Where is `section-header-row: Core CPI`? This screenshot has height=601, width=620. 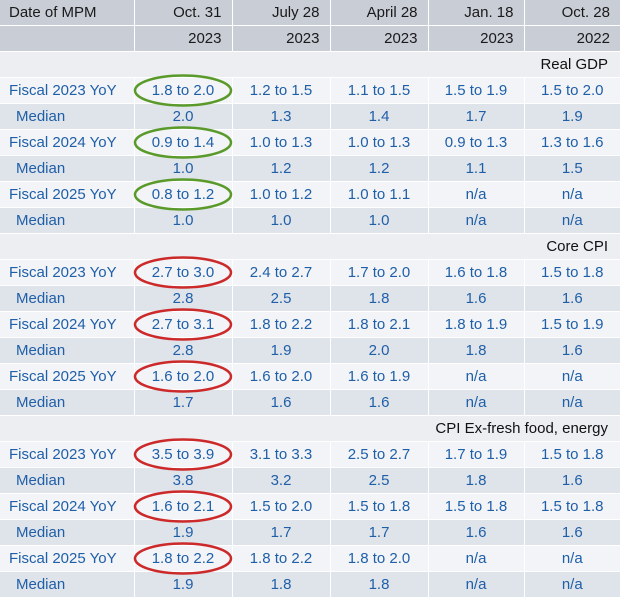 section-header-row: Core CPI is located at coordinates (310, 246).